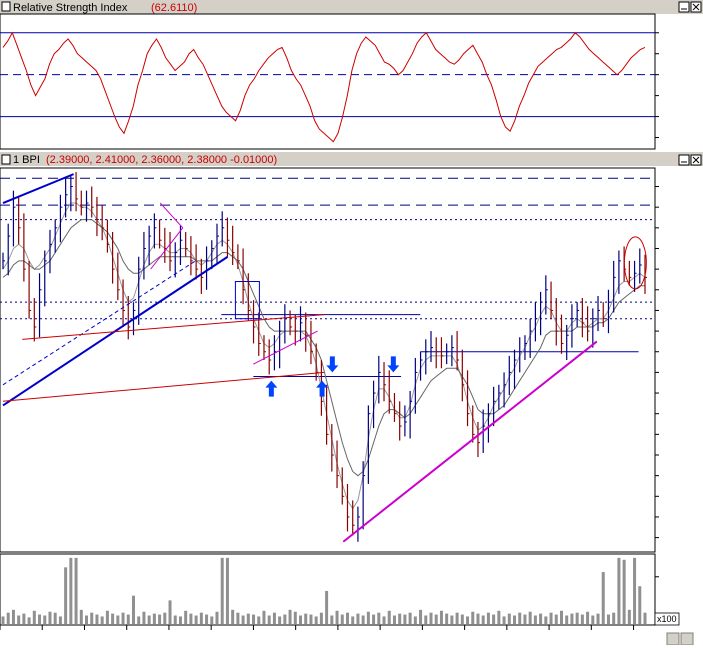 This screenshot has width=703, height=650. What do you see at coordinates (657, 362) in the screenshot?
I see `price-y-axis` at bounding box center [657, 362].